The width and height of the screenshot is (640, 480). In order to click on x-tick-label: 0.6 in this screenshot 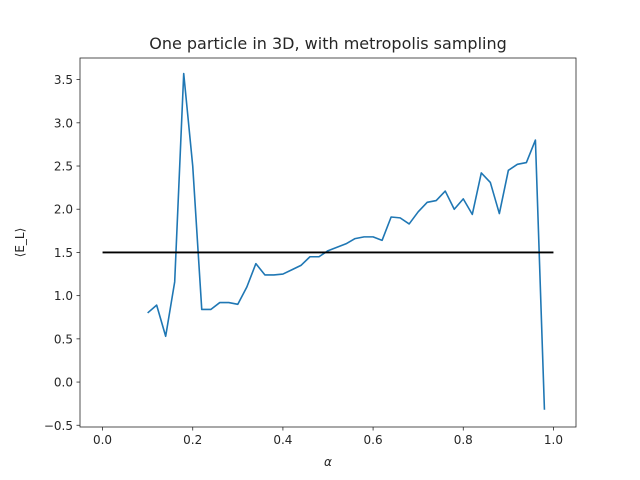, I will do `click(373, 440)`.